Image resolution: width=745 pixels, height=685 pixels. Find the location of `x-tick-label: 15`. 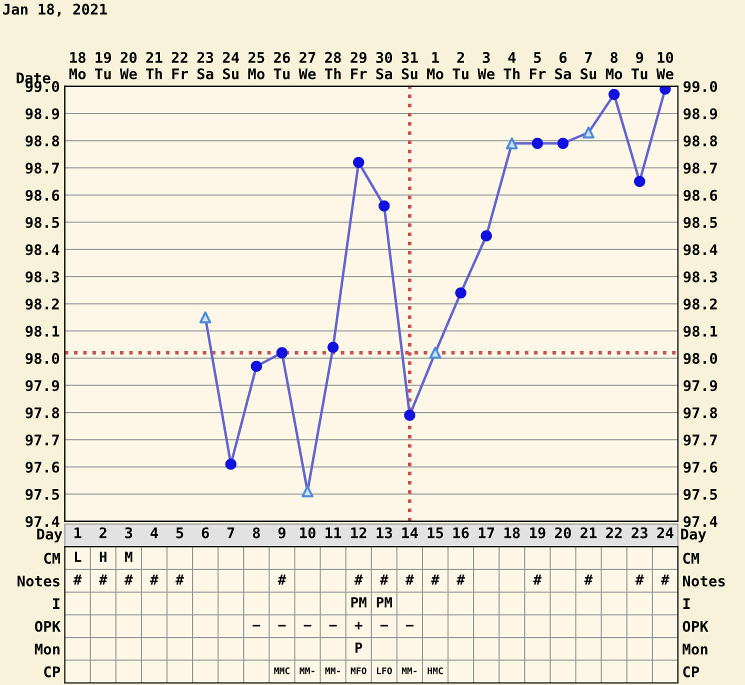

x-tick-label: 15 is located at coordinates (436, 533).